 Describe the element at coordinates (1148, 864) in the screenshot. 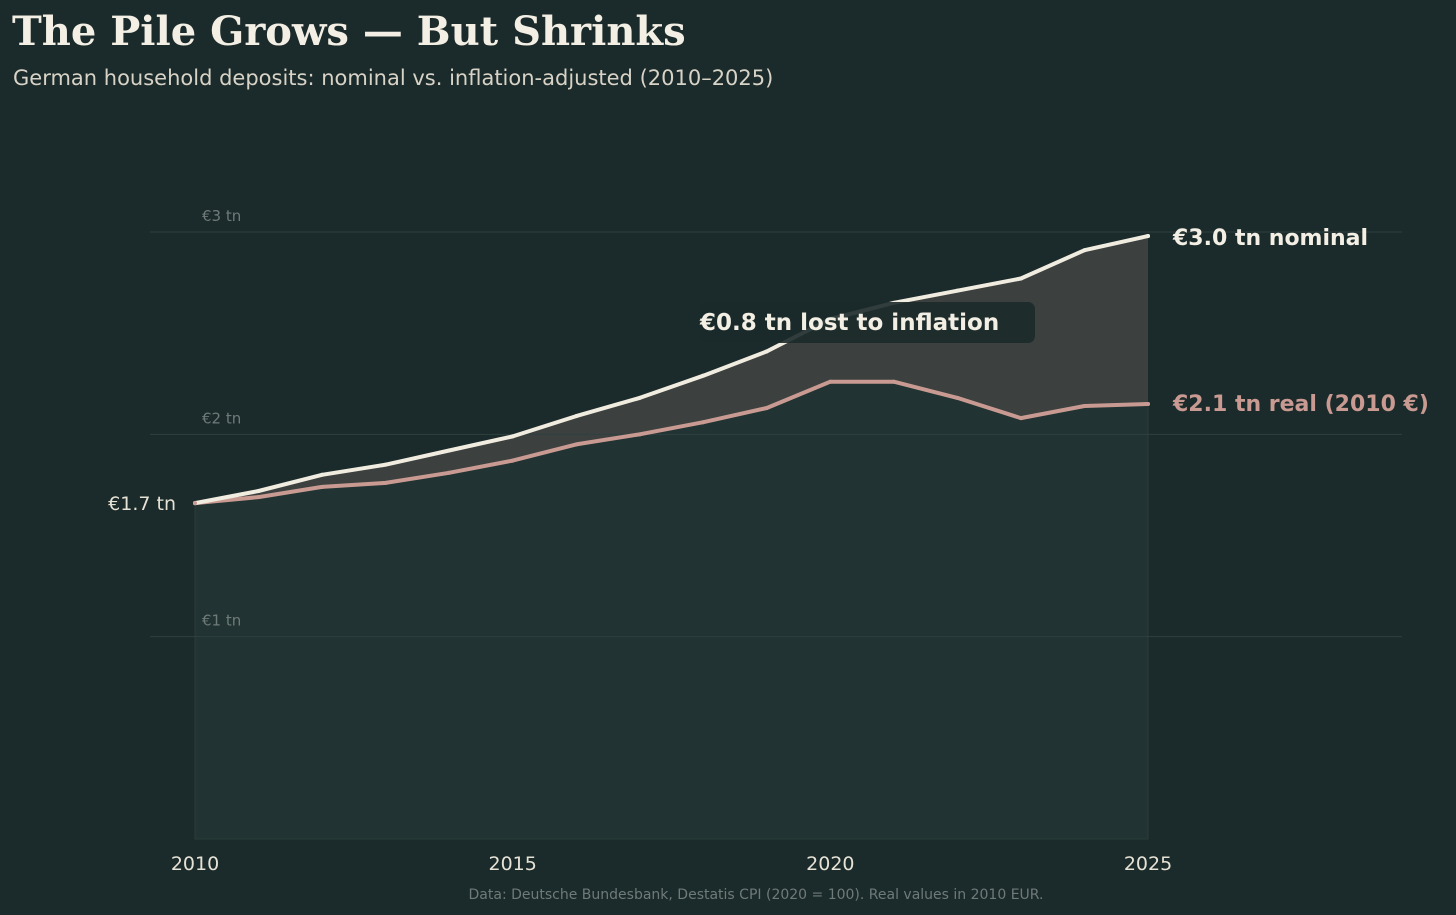

I see `x-tick-label: 2025` at that location.